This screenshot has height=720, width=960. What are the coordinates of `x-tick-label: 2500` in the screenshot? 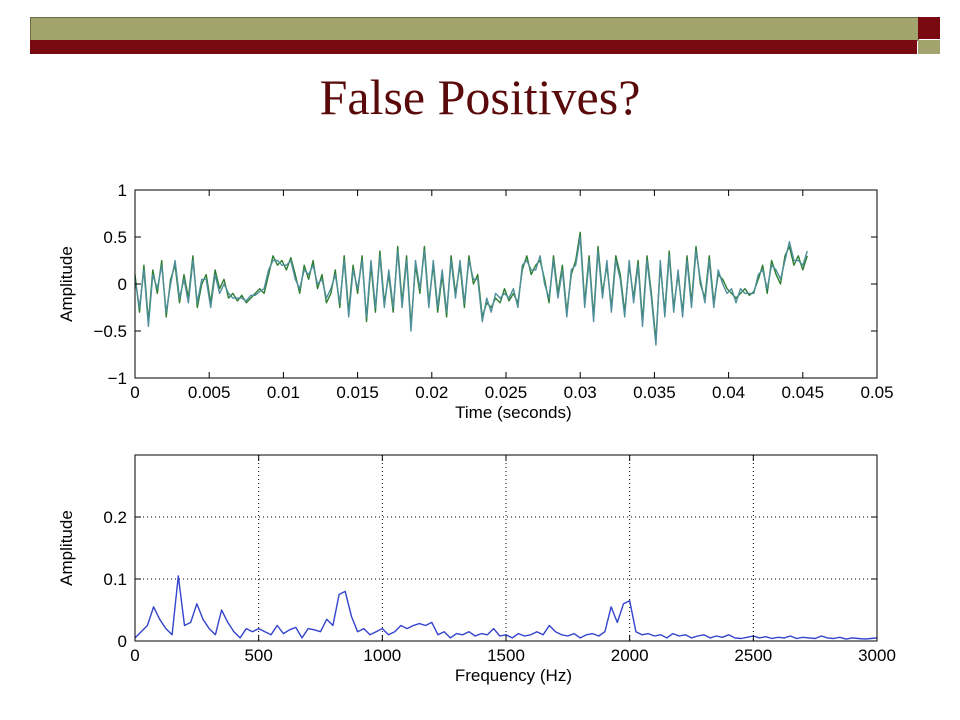 It's located at (753, 655).